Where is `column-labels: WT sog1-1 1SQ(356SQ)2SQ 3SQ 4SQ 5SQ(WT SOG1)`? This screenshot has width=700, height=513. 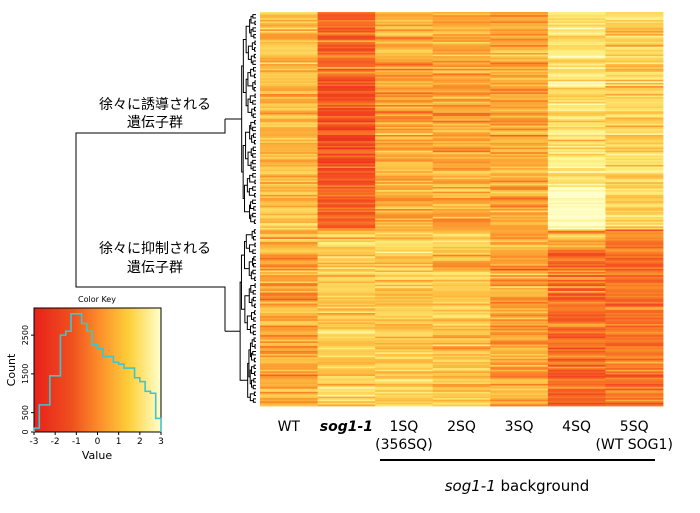
column-labels: WT sog1-1 1SQ(356SQ)2SQ 3SQ 4SQ 5SQ(WT SOG1) is located at coordinates (475, 436).